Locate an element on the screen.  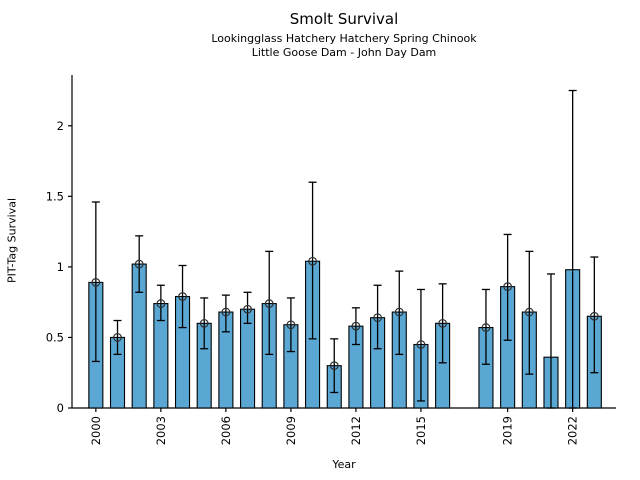
marker-2020 is located at coordinates (529, 312).